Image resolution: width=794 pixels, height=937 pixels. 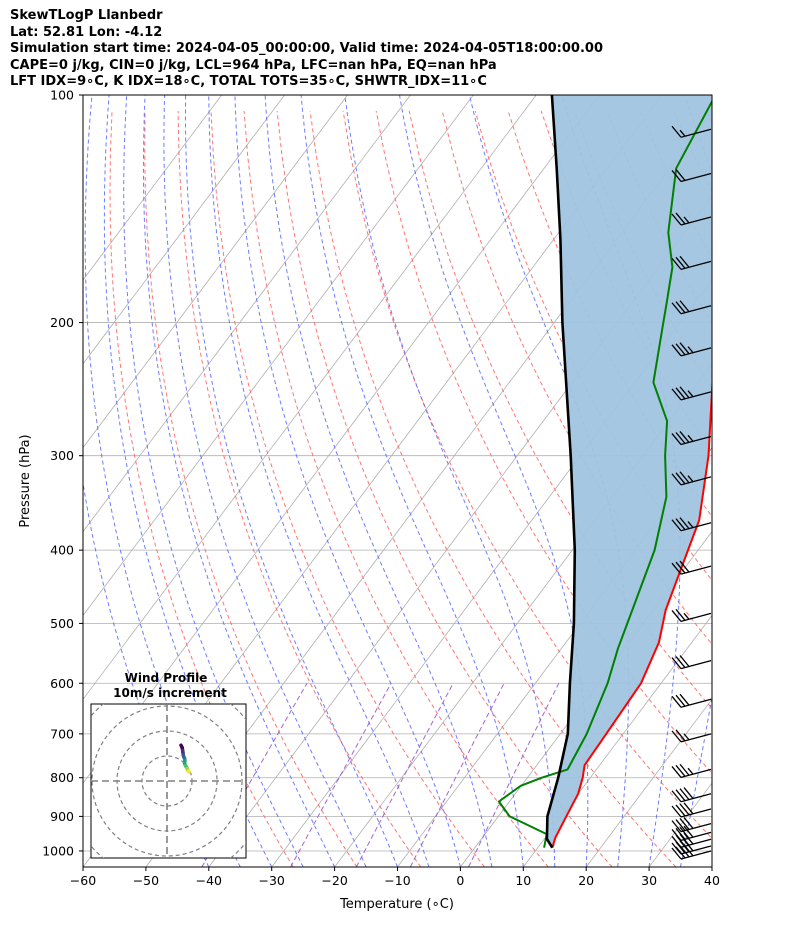 I want to click on hodograph-plot, so click(x=168, y=781).